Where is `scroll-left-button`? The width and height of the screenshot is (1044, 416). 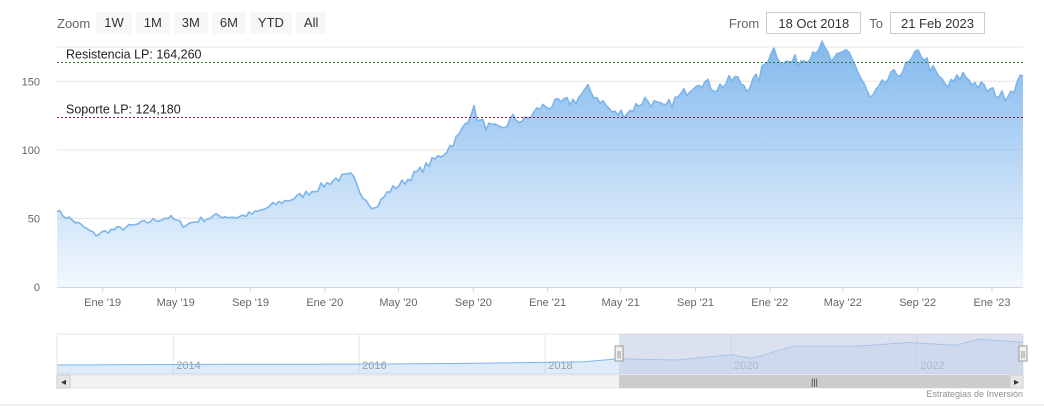
scroll-left-button is located at coordinates (63, 381).